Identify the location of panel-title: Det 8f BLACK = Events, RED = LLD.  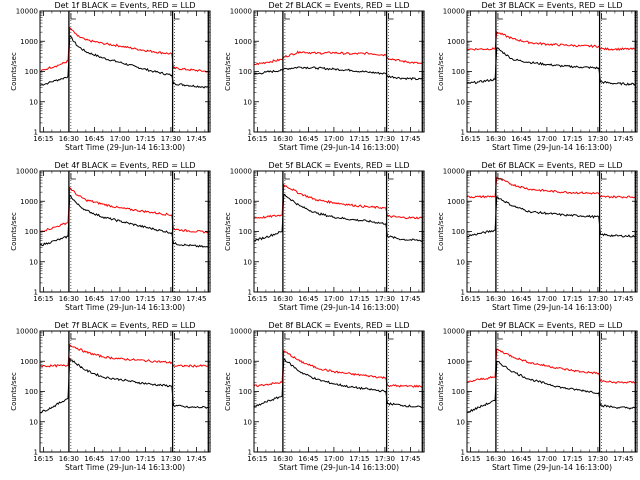
(338, 325).